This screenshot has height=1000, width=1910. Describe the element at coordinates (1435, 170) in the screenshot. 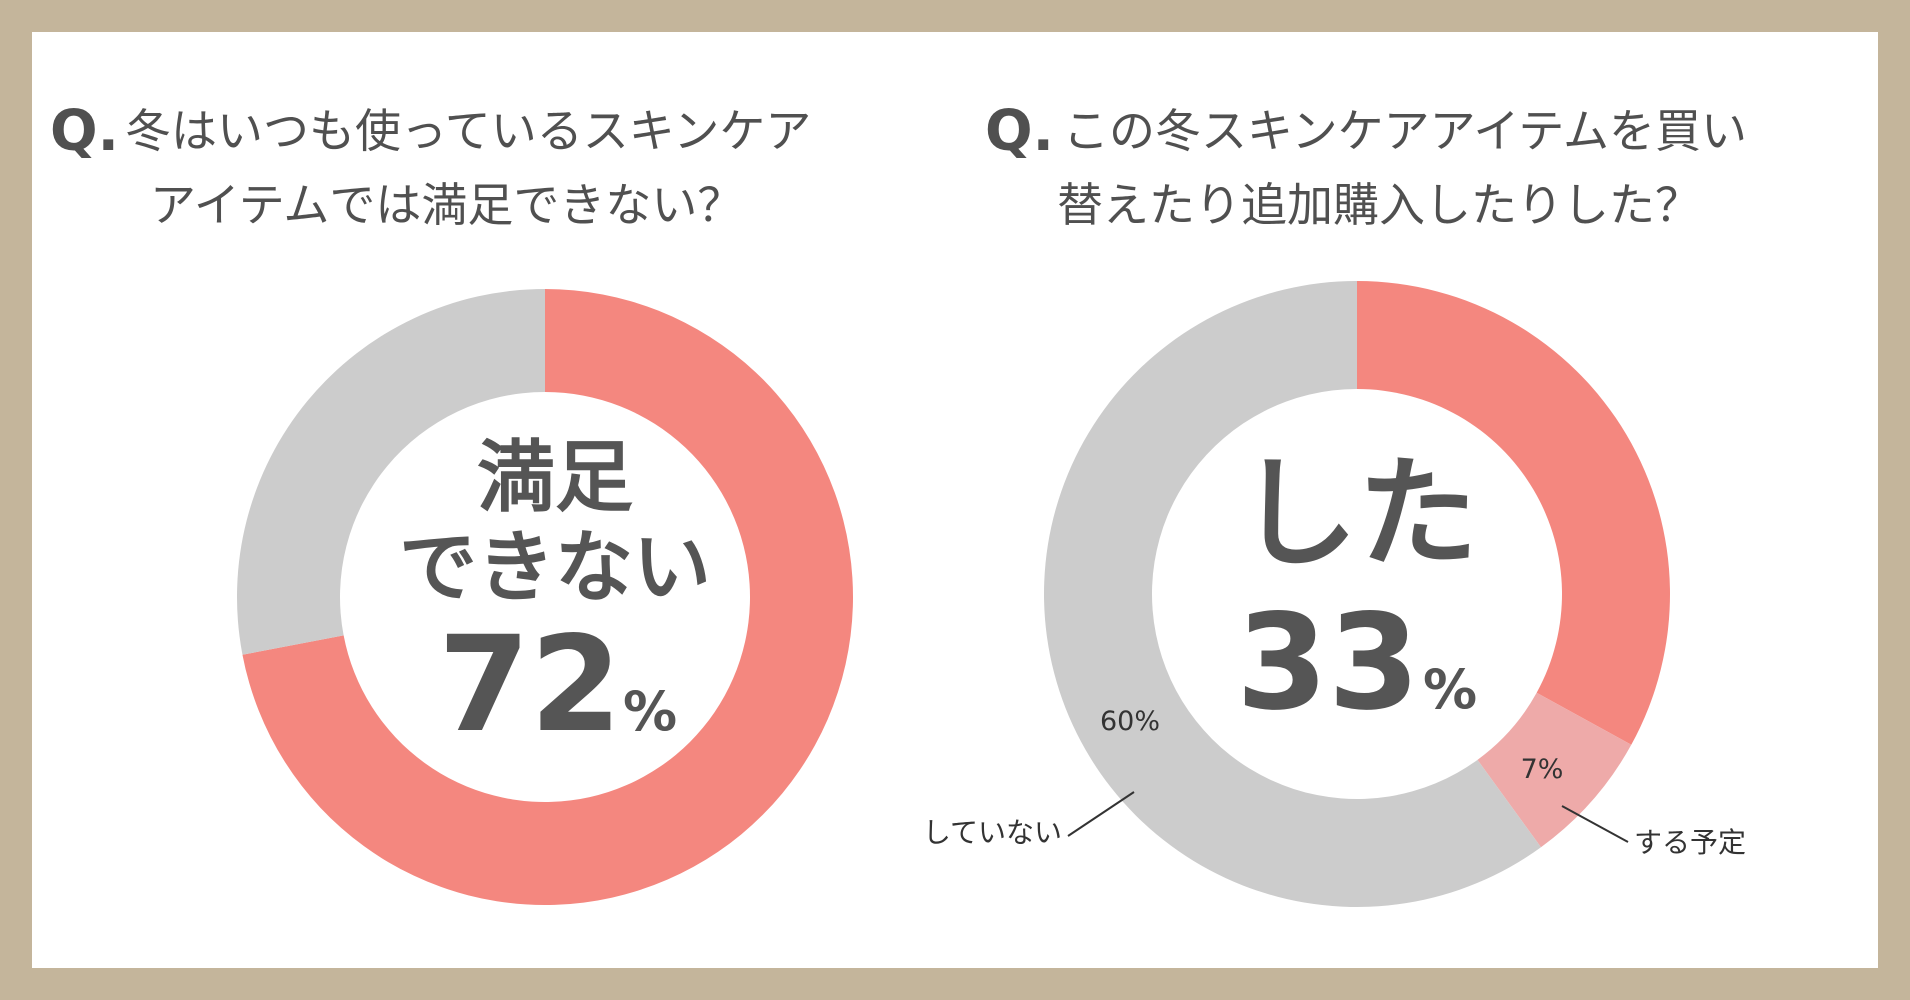

I see `question-right: Q. この冬スキンケアアイテムを買い 替えたり追加購入したりした？` at that location.